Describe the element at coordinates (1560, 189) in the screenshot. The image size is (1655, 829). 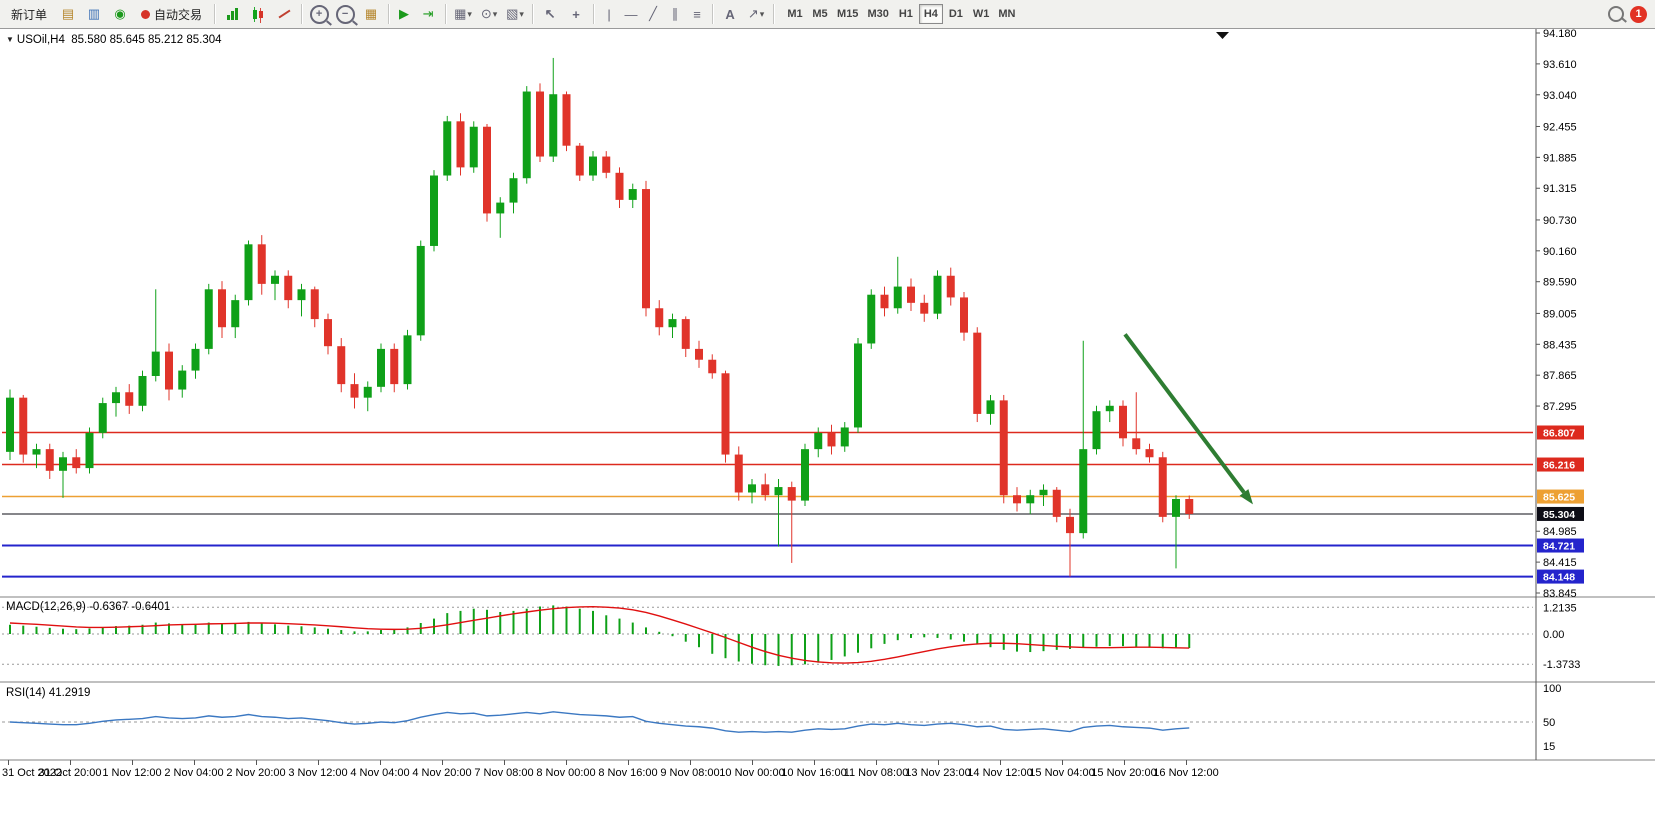
I see `price-axis-label: 91.315` at that location.